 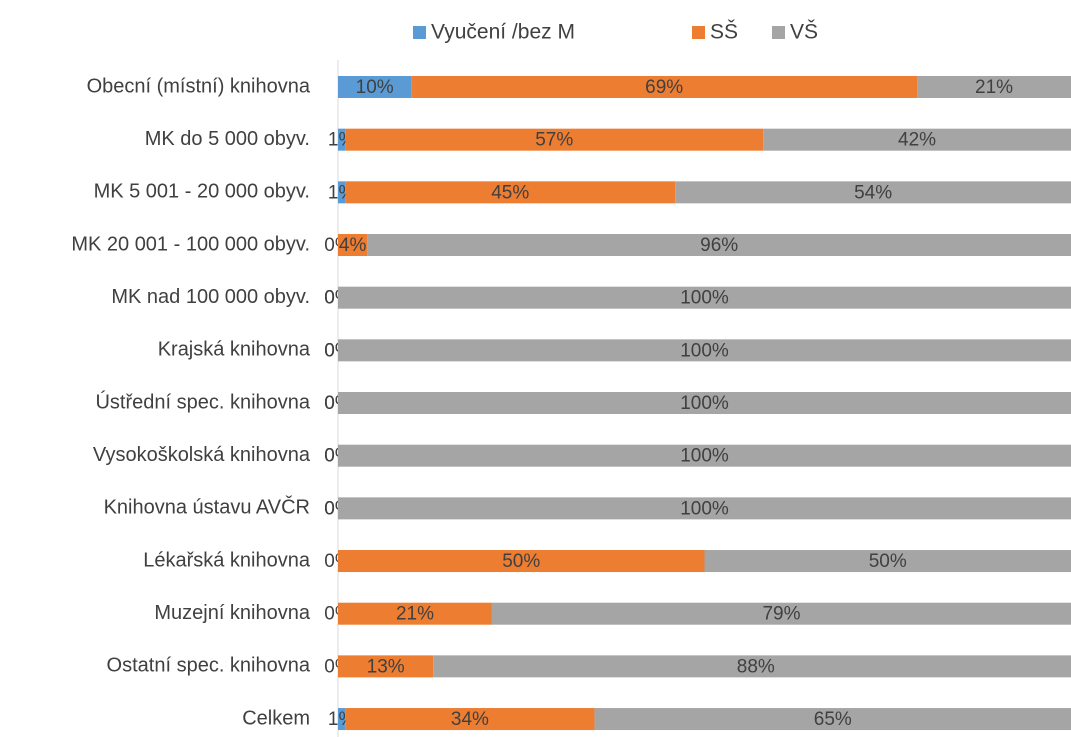 I want to click on data-label: 42%, so click(x=917, y=140).